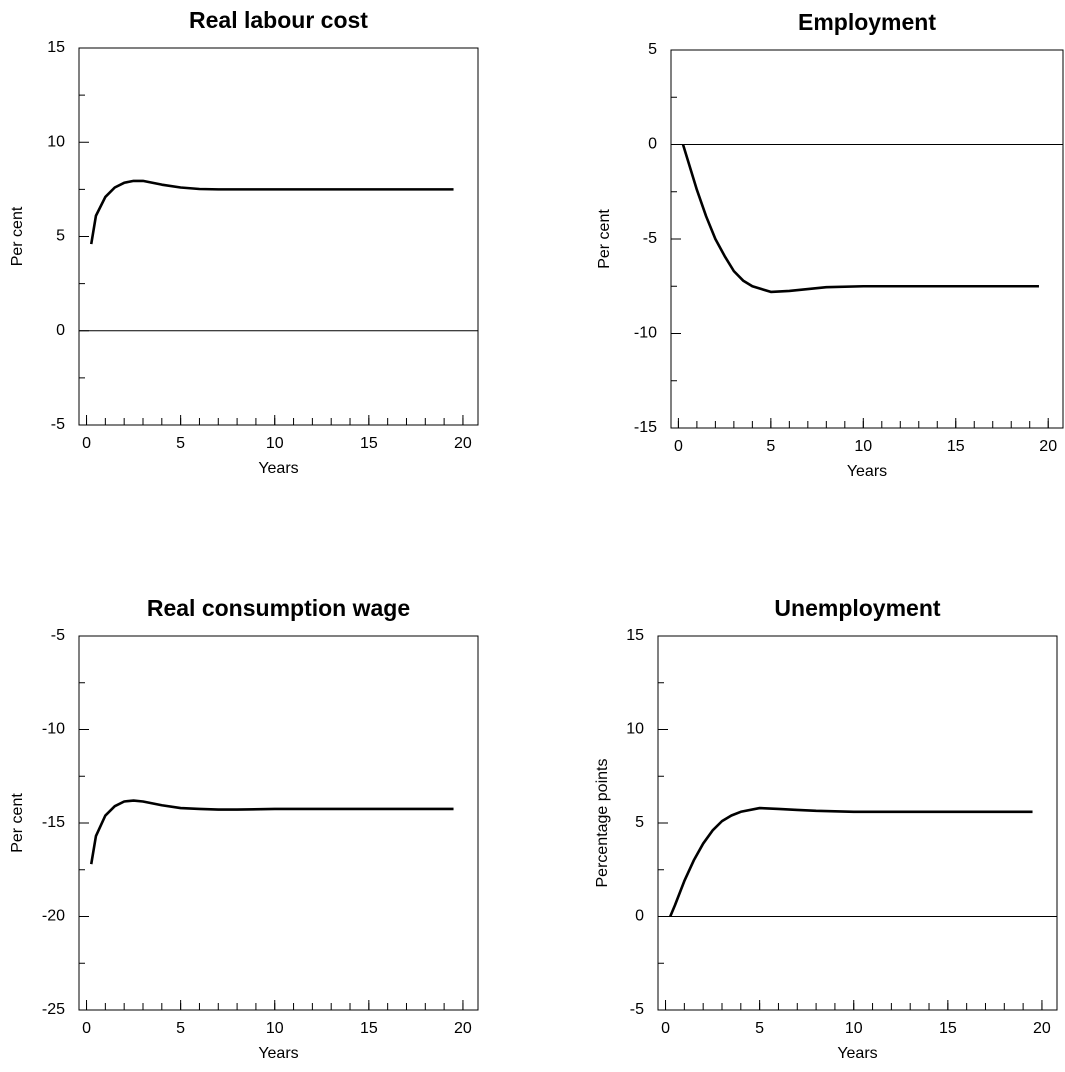  I want to click on chart-title: Unemployment, so click(857, 608).